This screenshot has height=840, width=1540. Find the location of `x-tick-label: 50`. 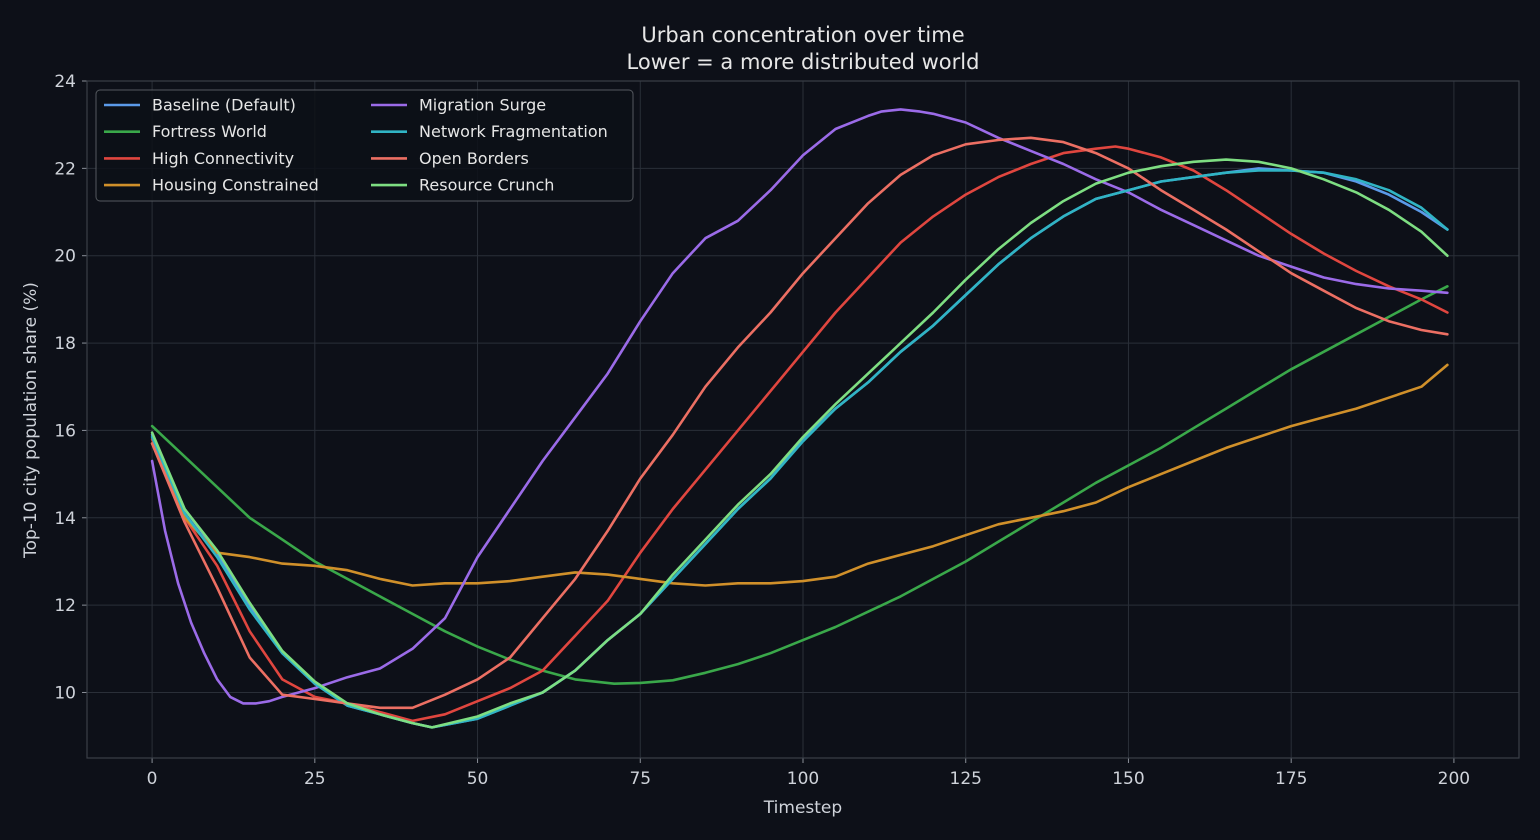

x-tick-label: 50 is located at coordinates (478, 779).